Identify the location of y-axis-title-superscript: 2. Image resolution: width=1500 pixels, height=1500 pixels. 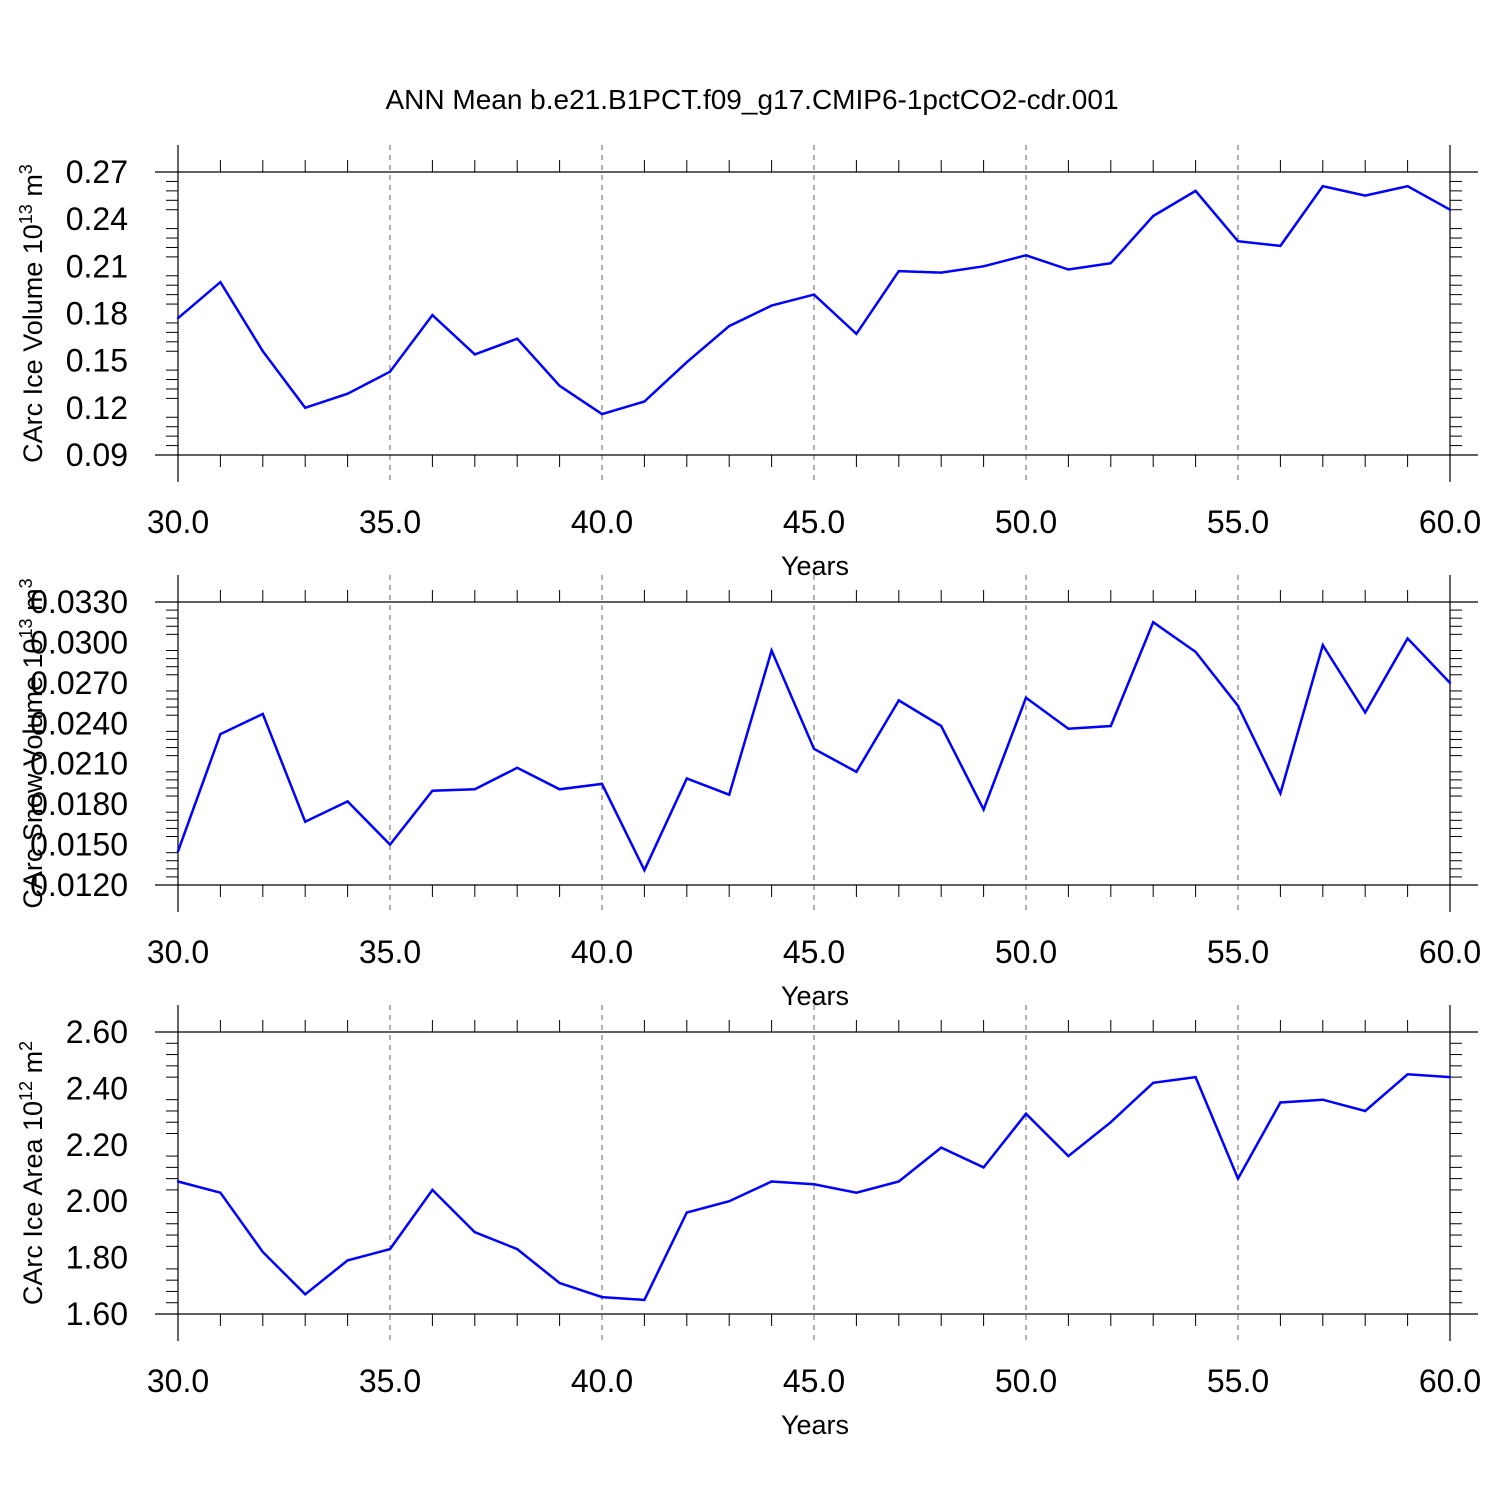
(26, 1046).